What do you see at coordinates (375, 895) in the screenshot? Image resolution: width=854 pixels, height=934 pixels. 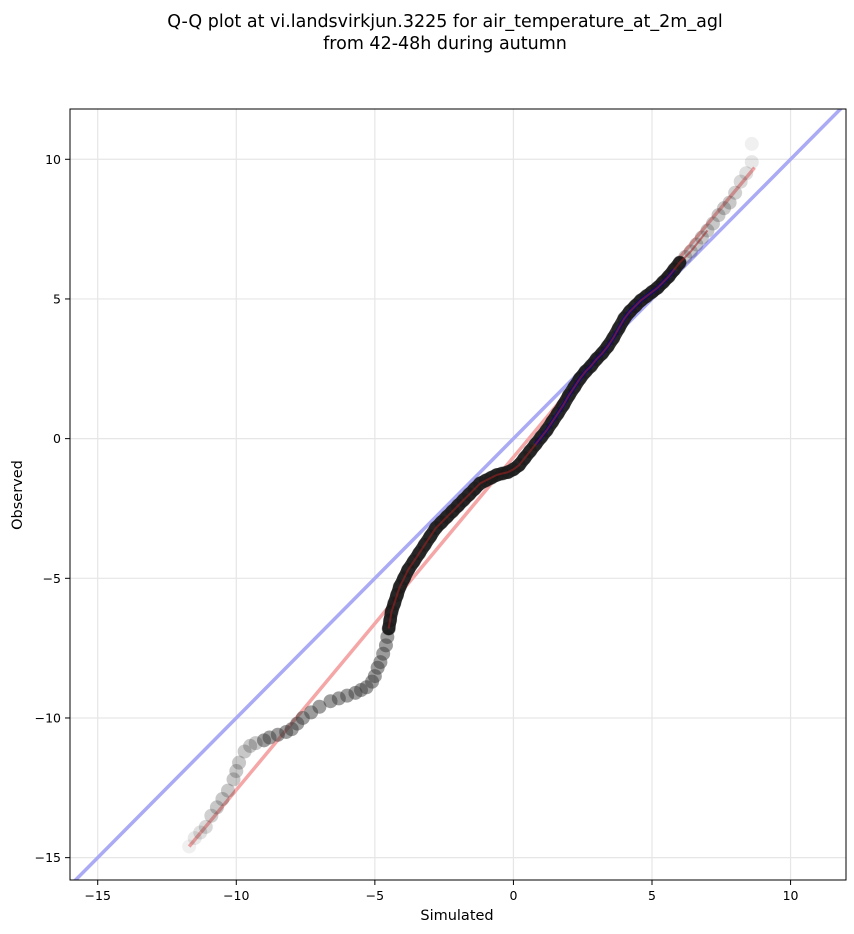 I see `x-tick-label: −5` at bounding box center [375, 895].